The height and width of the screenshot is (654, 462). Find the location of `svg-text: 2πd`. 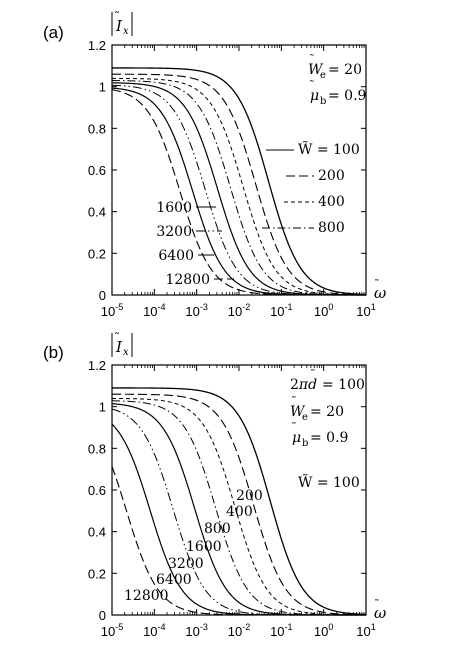

svg-text: 2πd is located at coordinates (303, 385).